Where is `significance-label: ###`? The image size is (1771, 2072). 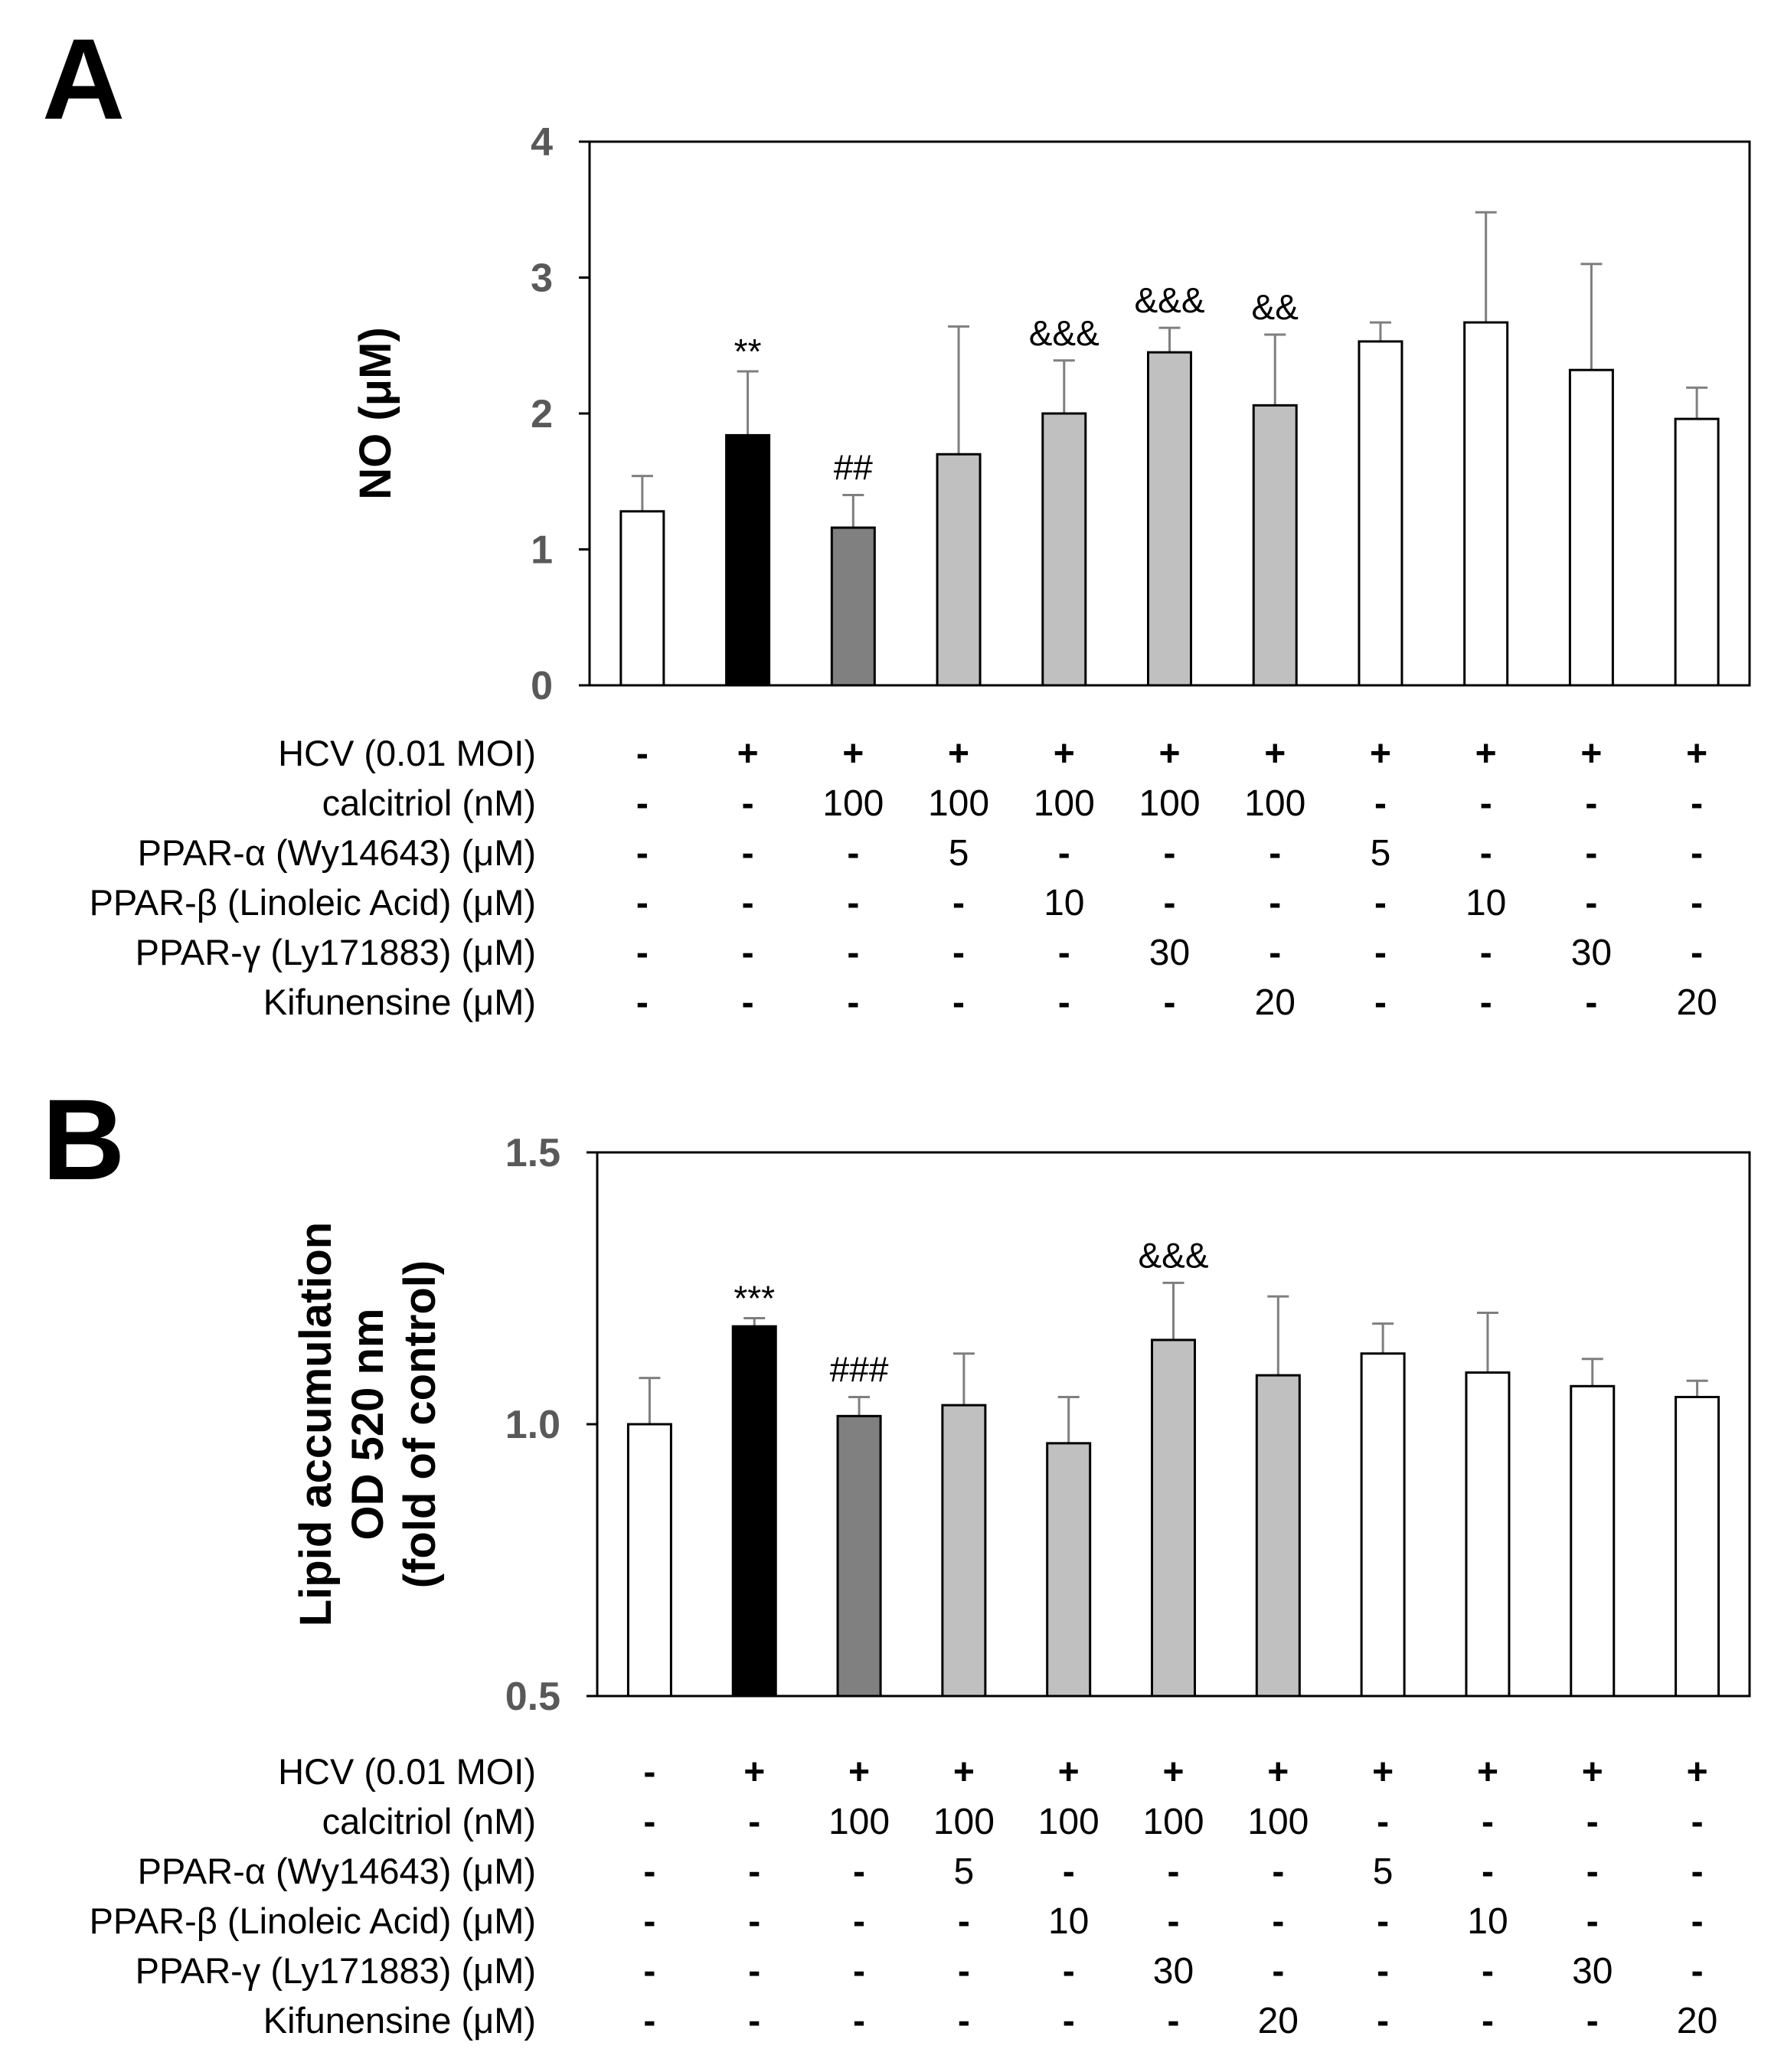 significance-label: ### is located at coordinates (860, 1370).